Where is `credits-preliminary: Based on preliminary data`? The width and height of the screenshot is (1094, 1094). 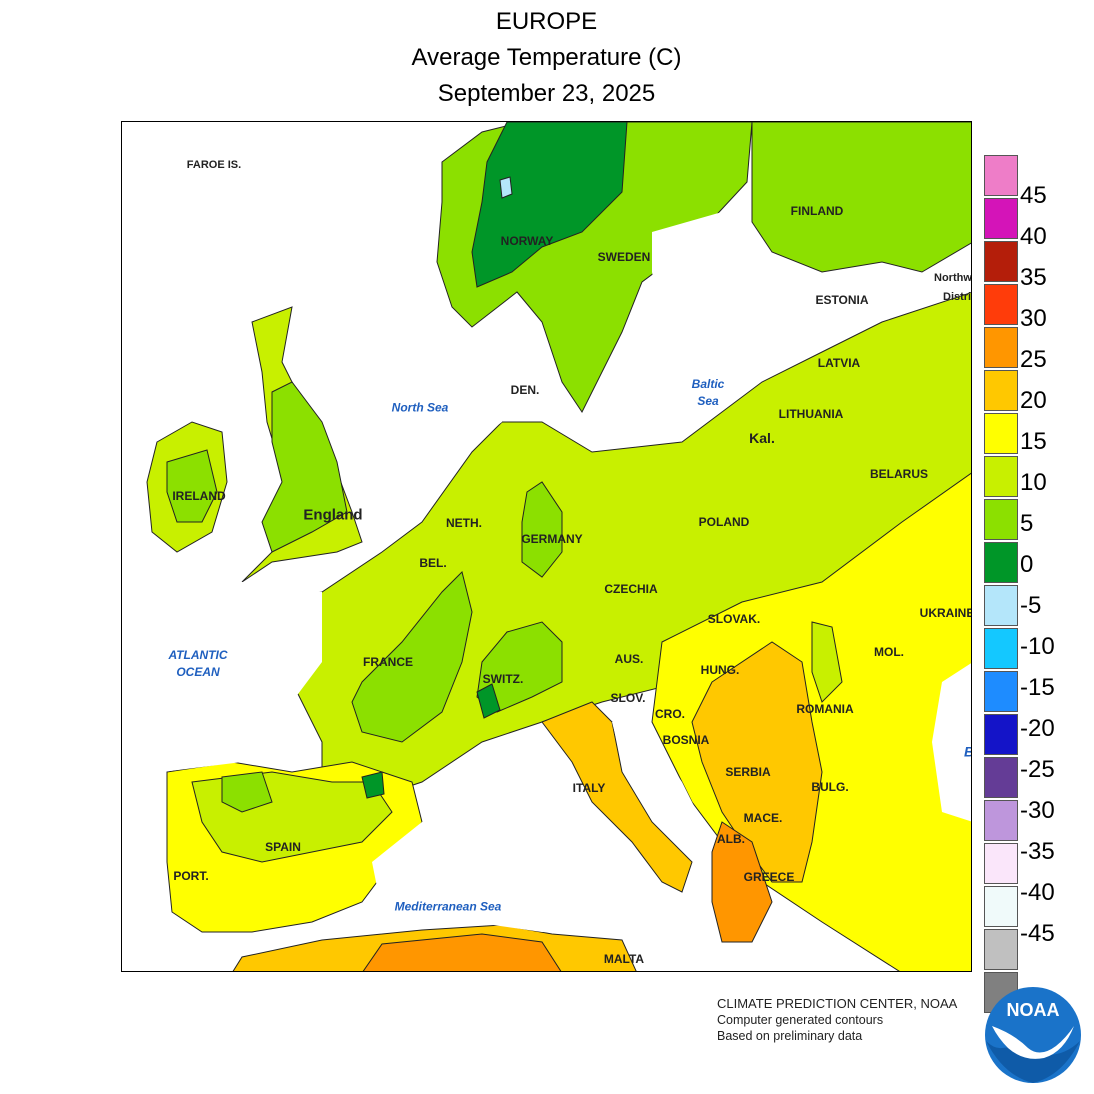 credits-preliminary: Based on preliminary data is located at coordinates (790, 1036).